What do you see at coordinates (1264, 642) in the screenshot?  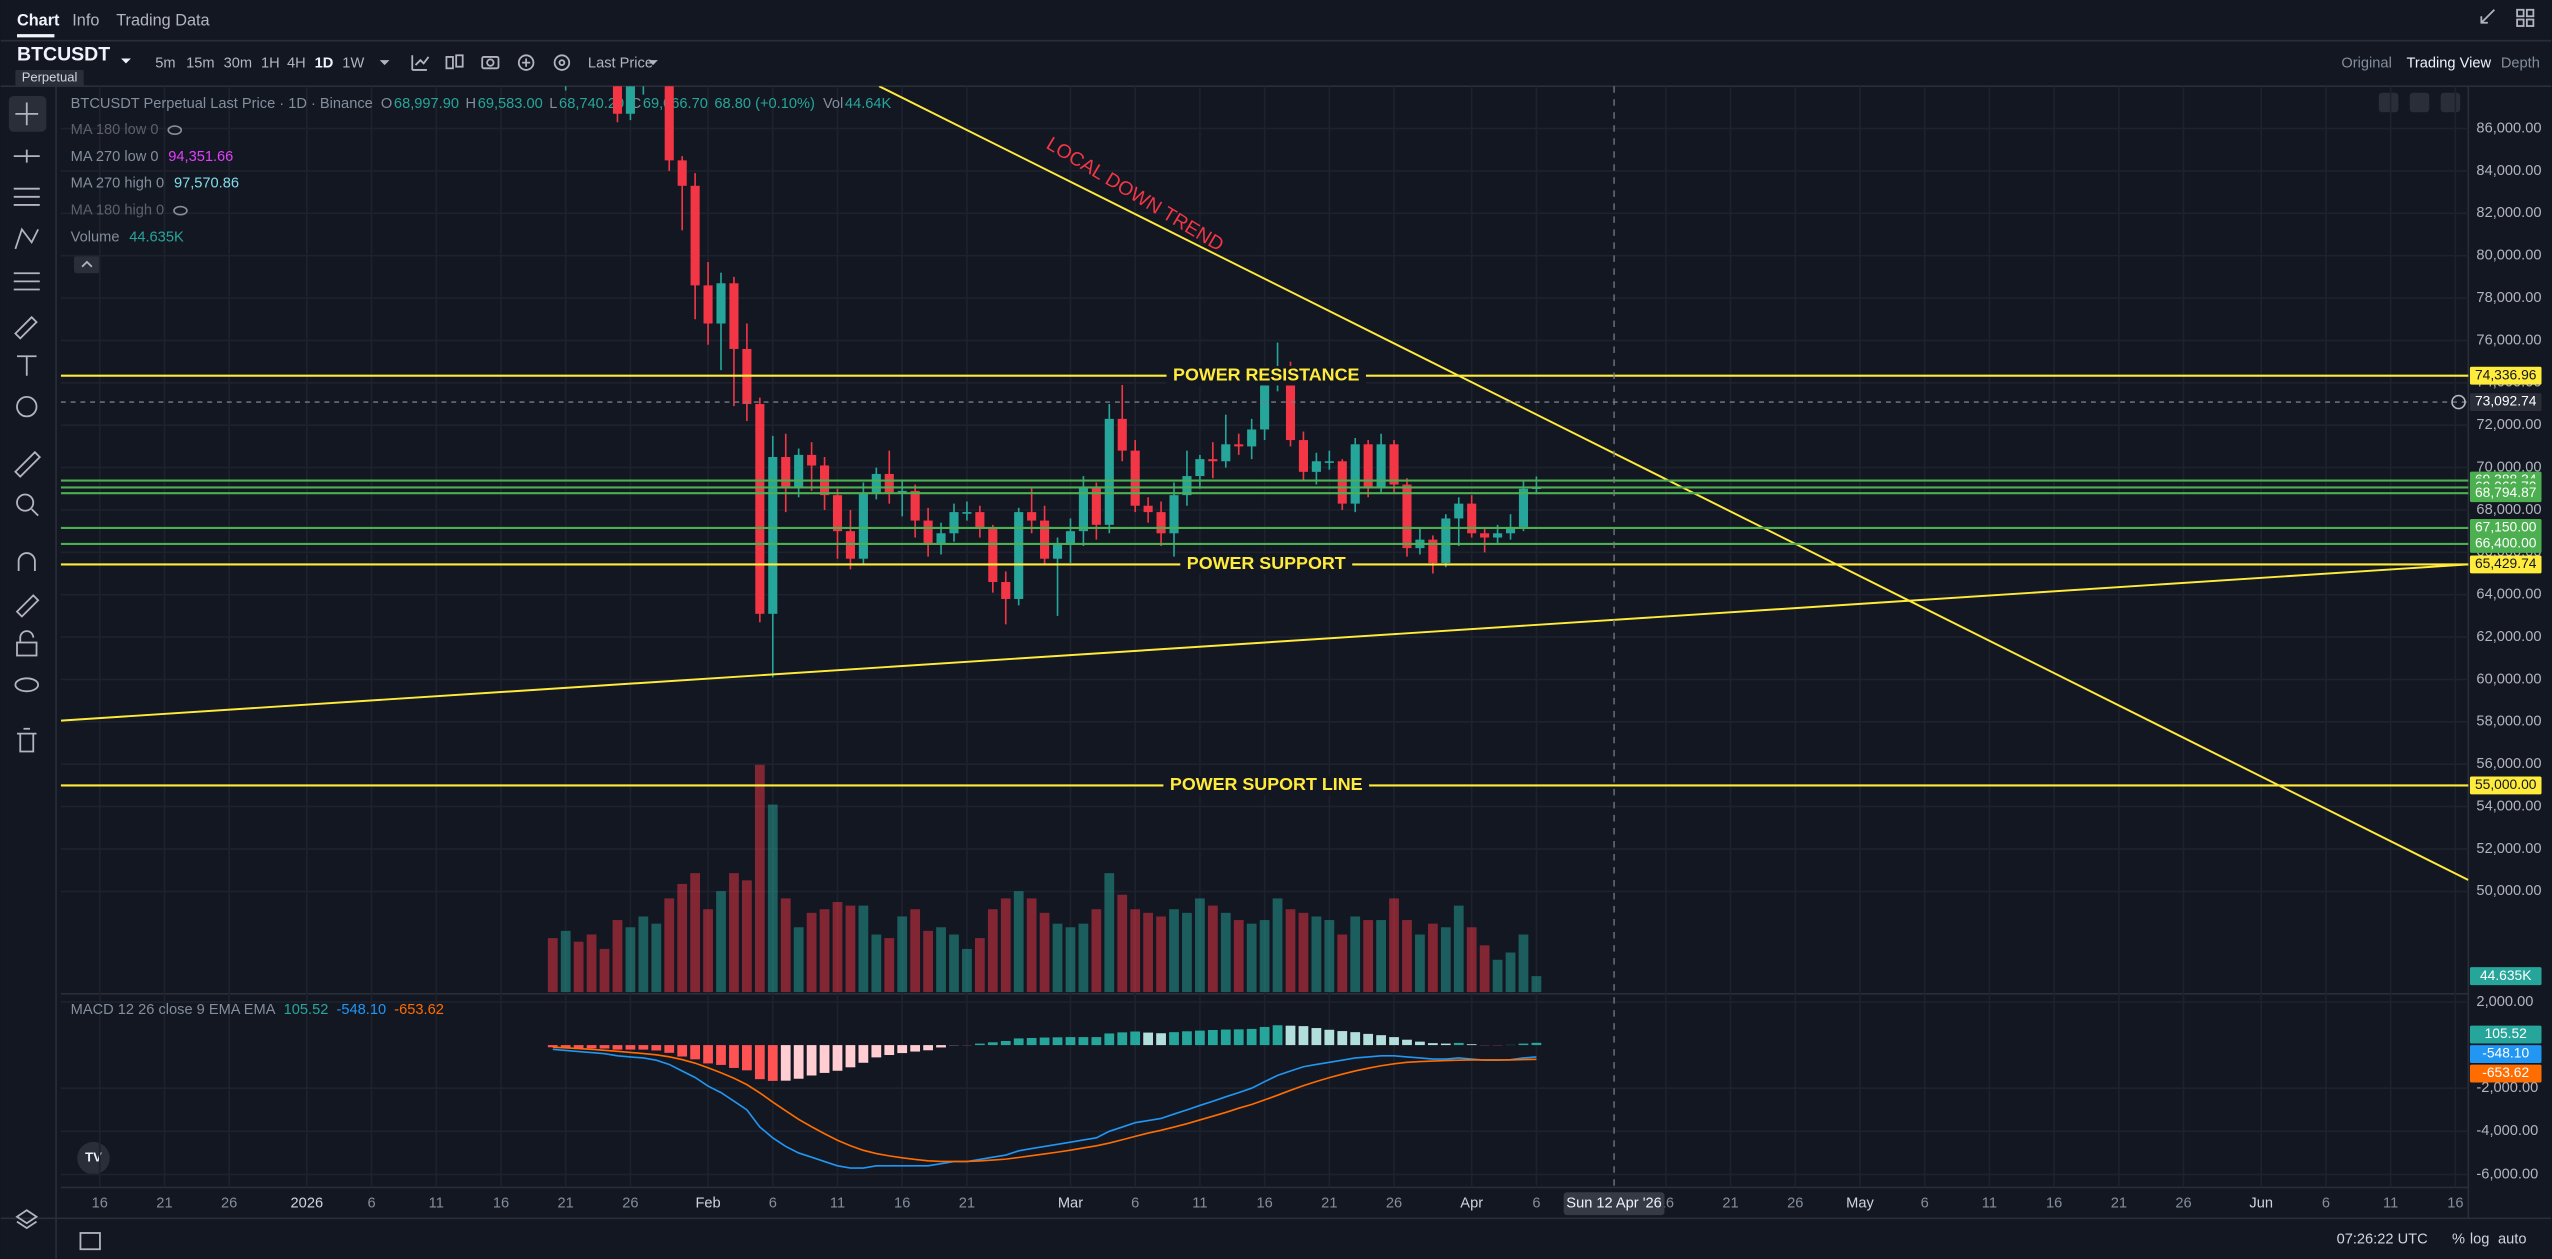 I see `trend-line` at bounding box center [1264, 642].